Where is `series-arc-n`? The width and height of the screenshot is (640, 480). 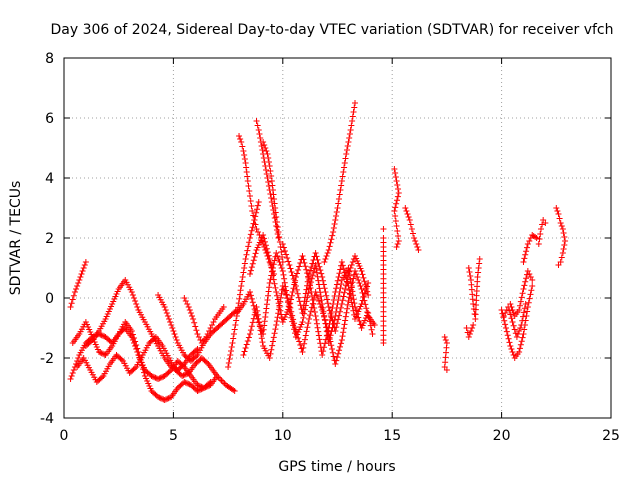 series-arc-n is located at coordinates (309, 317).